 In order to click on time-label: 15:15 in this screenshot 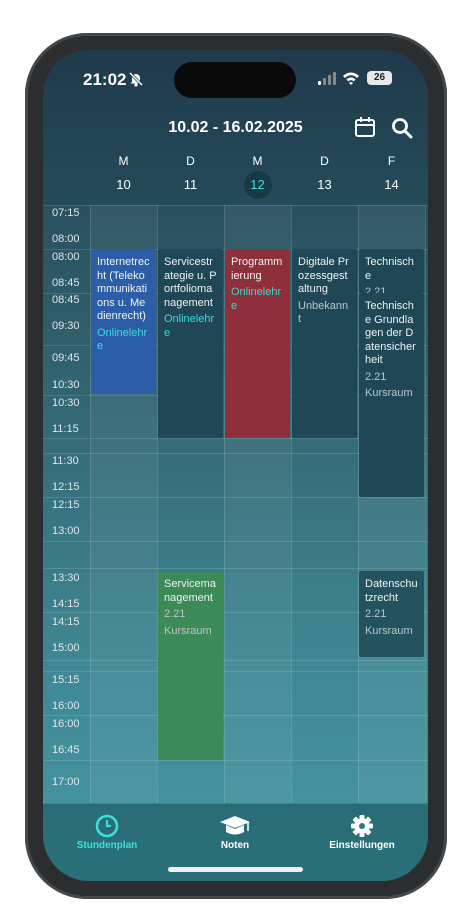, I will do `click(66, 680)`.